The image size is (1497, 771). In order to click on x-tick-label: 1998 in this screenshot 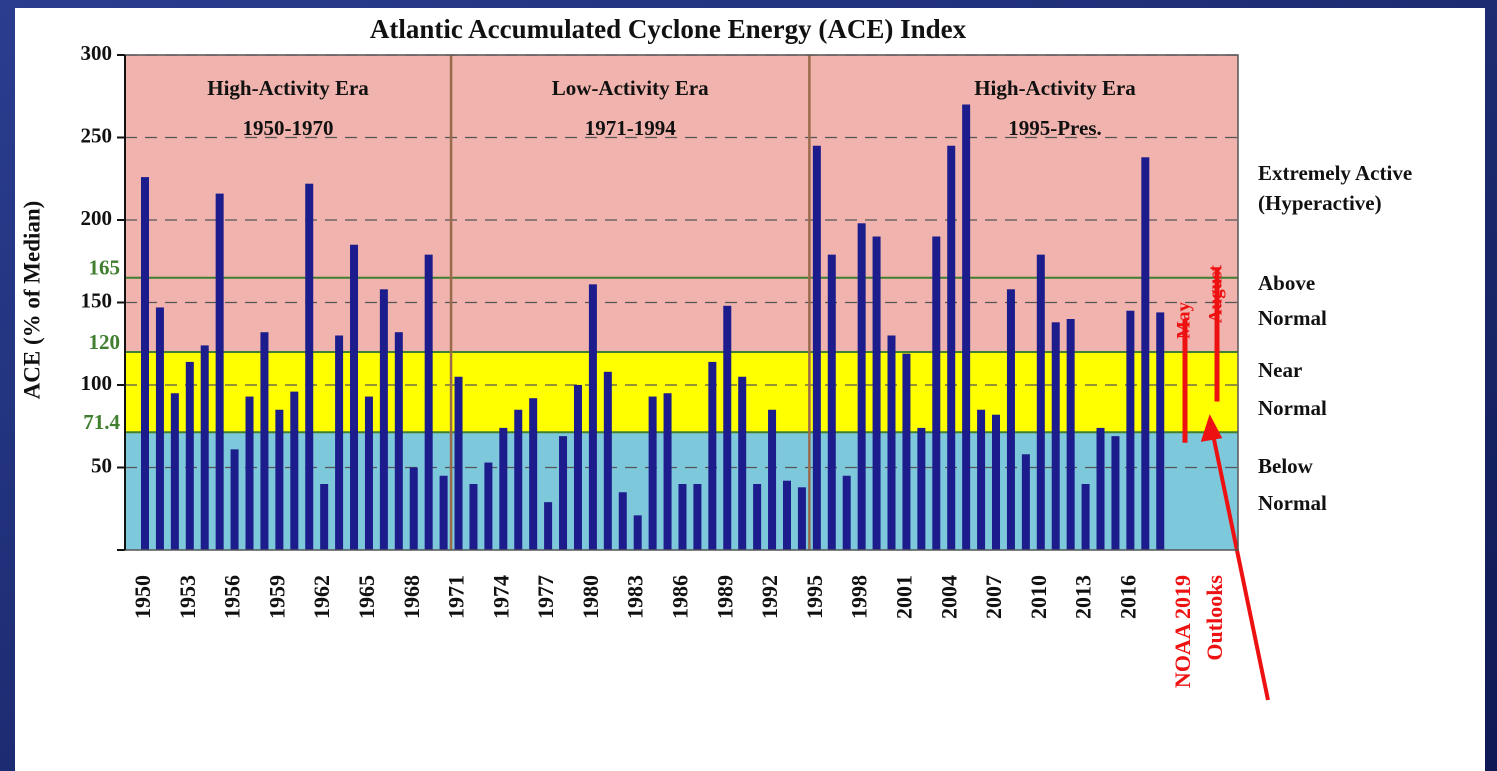, I will do `click(859, 597)`.